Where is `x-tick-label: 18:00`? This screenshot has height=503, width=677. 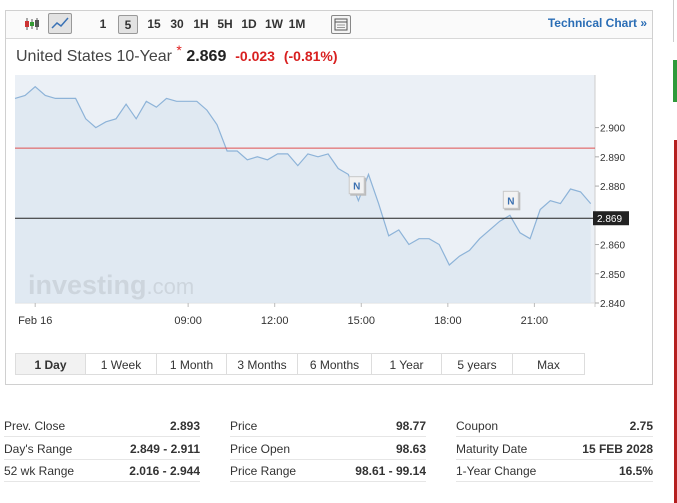
x-tick-label: 18:00 is located at coordinates (448, 321).